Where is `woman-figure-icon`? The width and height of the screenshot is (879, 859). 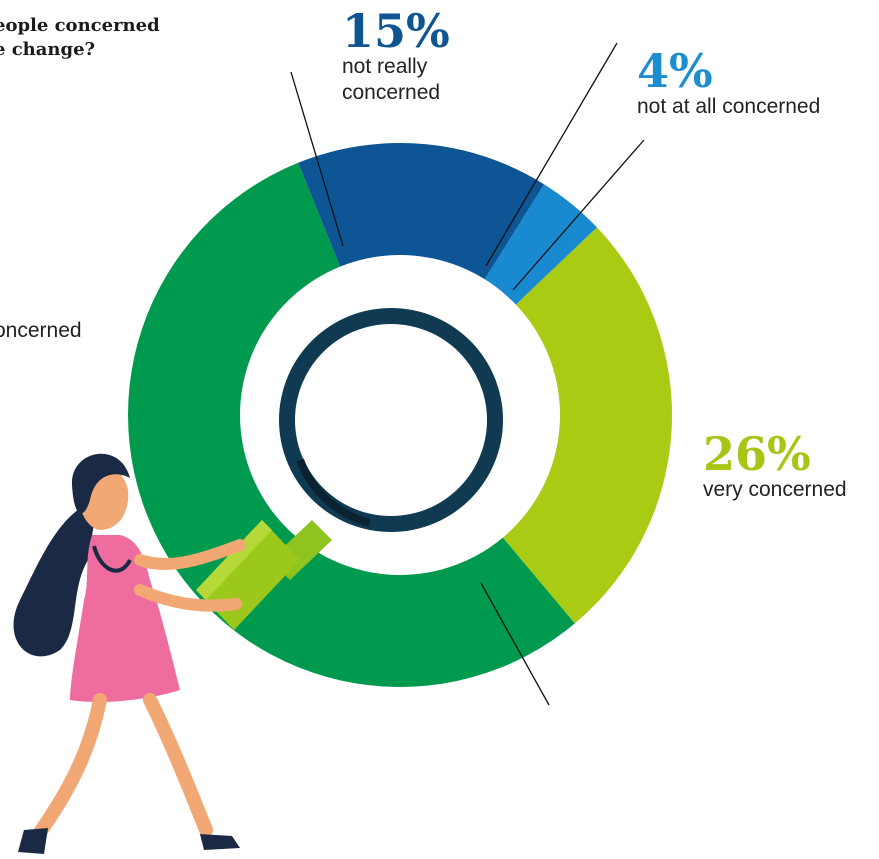 woman-figure-icon is located at coordinates (129, 653).